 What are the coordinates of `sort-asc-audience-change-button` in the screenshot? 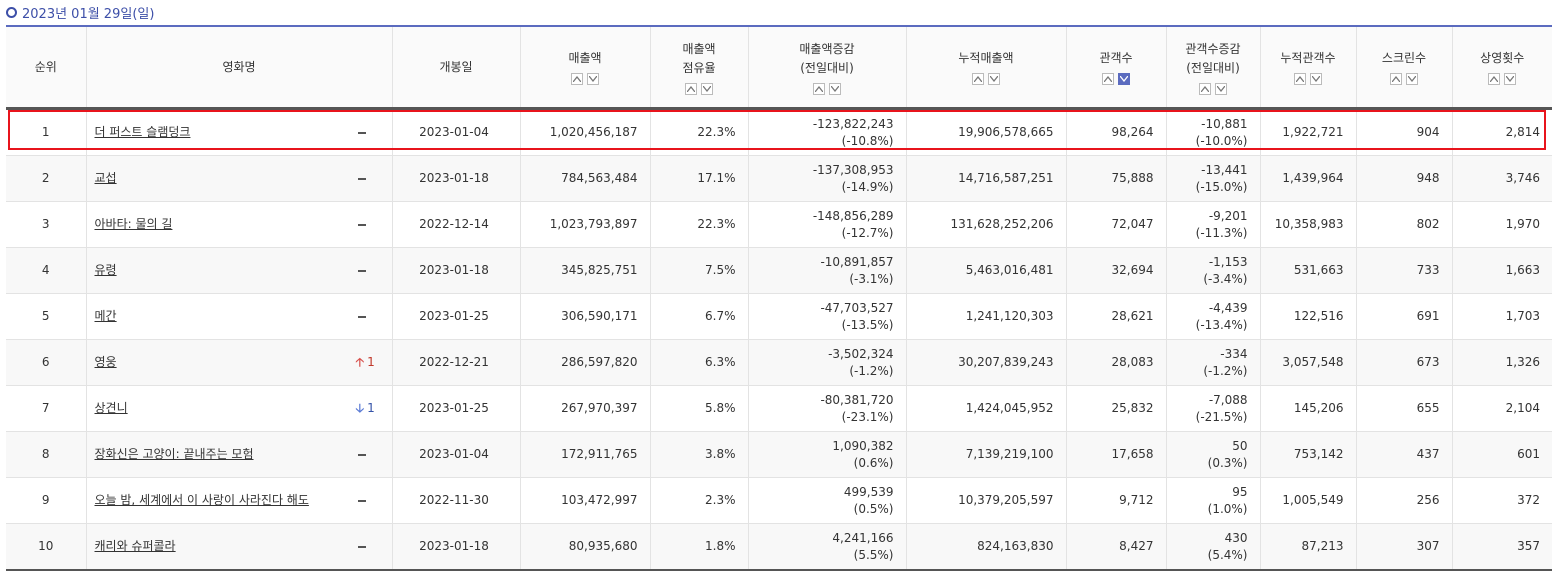 It's located at (1205, 88).